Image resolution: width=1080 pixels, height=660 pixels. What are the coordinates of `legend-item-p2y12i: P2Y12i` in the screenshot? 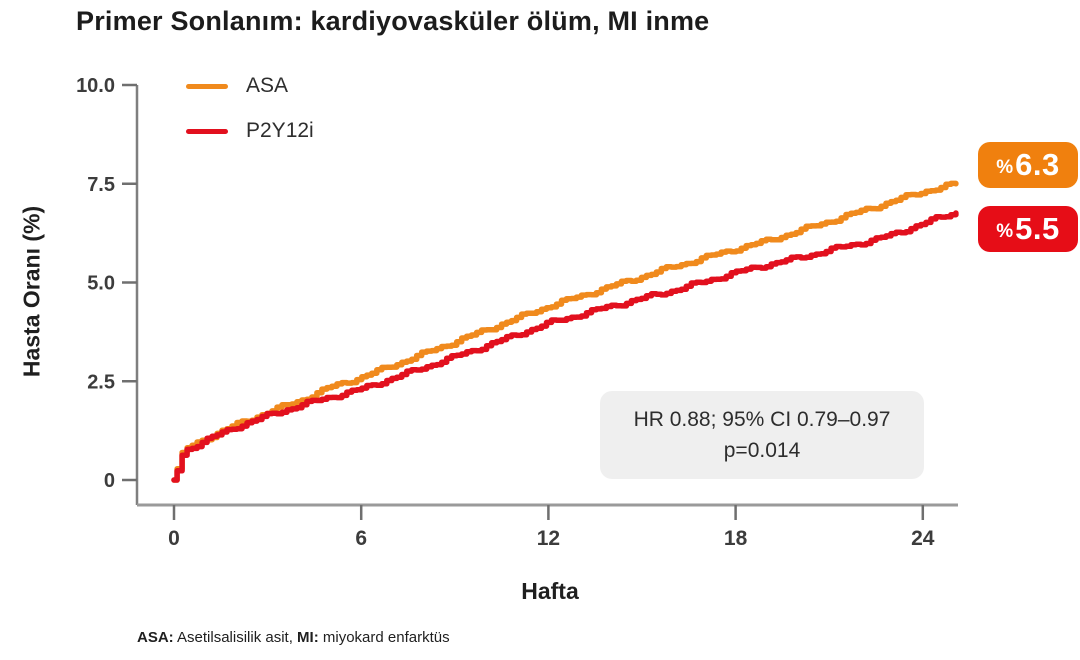 It's located at (250, 131).